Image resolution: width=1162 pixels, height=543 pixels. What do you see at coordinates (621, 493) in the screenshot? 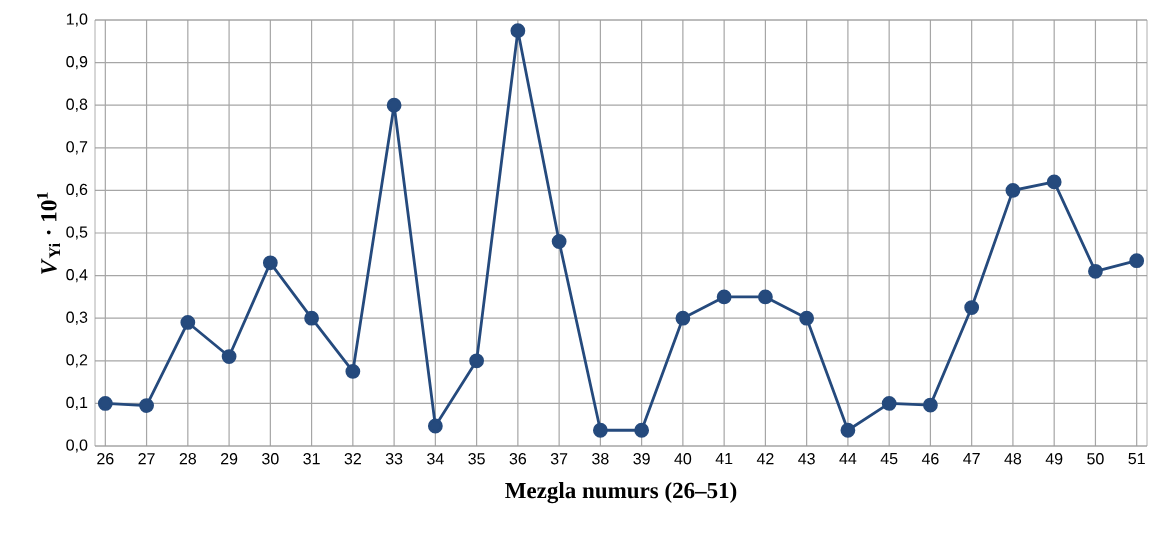
I see `x-axis-title: Mezgla numurs (26–51)` at bounding box center [621, 493].